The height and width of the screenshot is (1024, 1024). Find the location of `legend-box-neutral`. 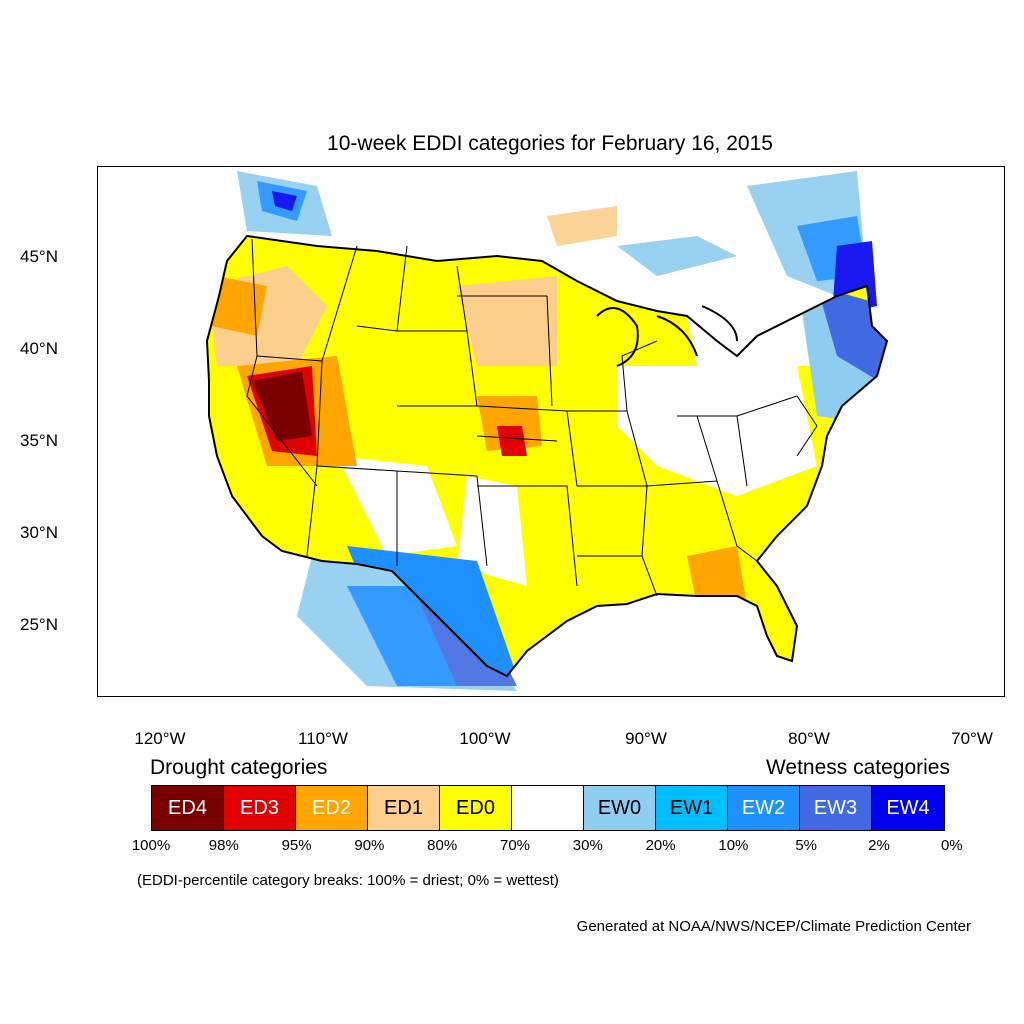

legend-box-neutral is located at coordinates (548, 808).